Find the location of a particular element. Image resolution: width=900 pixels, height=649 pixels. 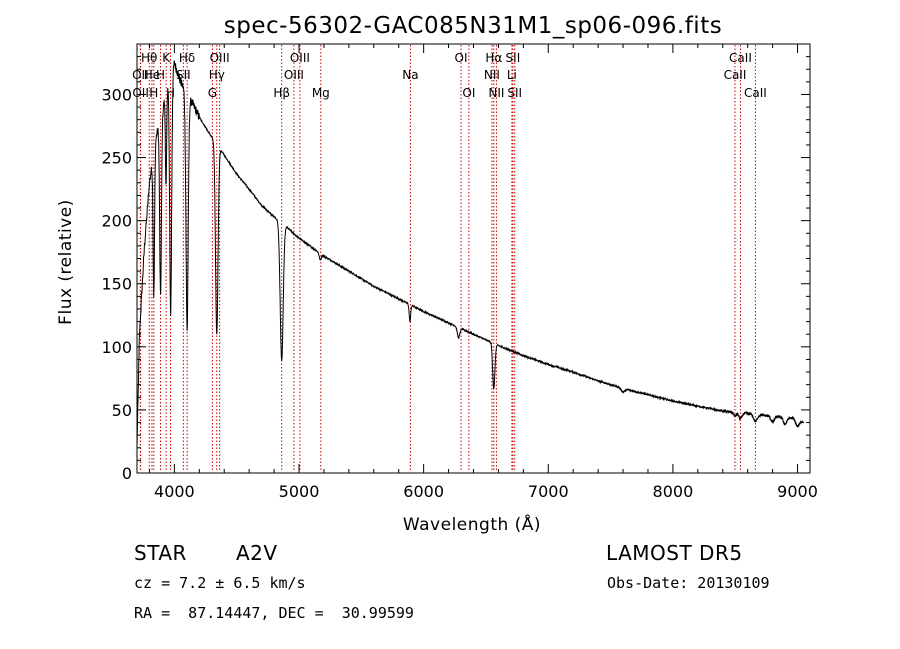

y-tick-label: 50 is located at coordinates (122, 410).